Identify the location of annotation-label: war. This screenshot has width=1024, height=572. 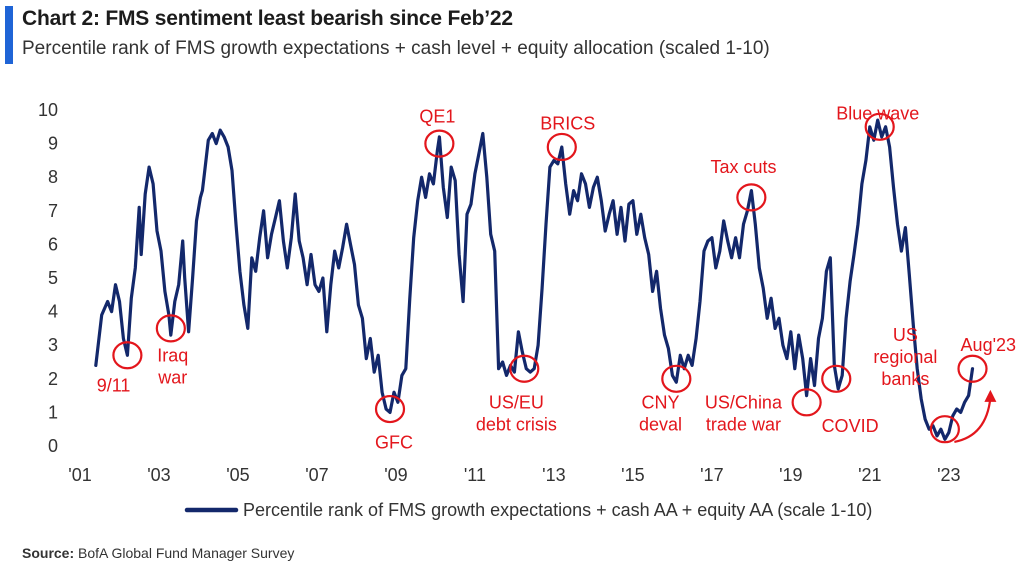
(172, 377).